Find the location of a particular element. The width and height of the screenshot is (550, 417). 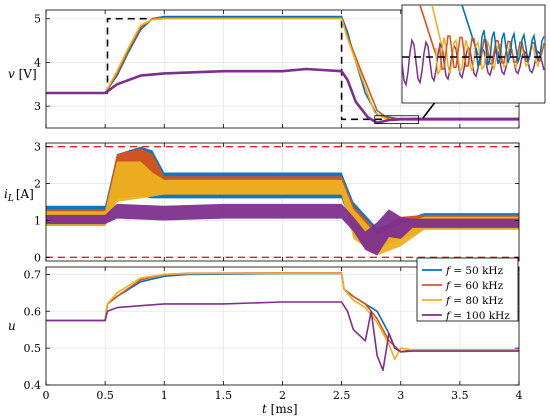

inset-series-60khz is located at coordinates (492, 52).